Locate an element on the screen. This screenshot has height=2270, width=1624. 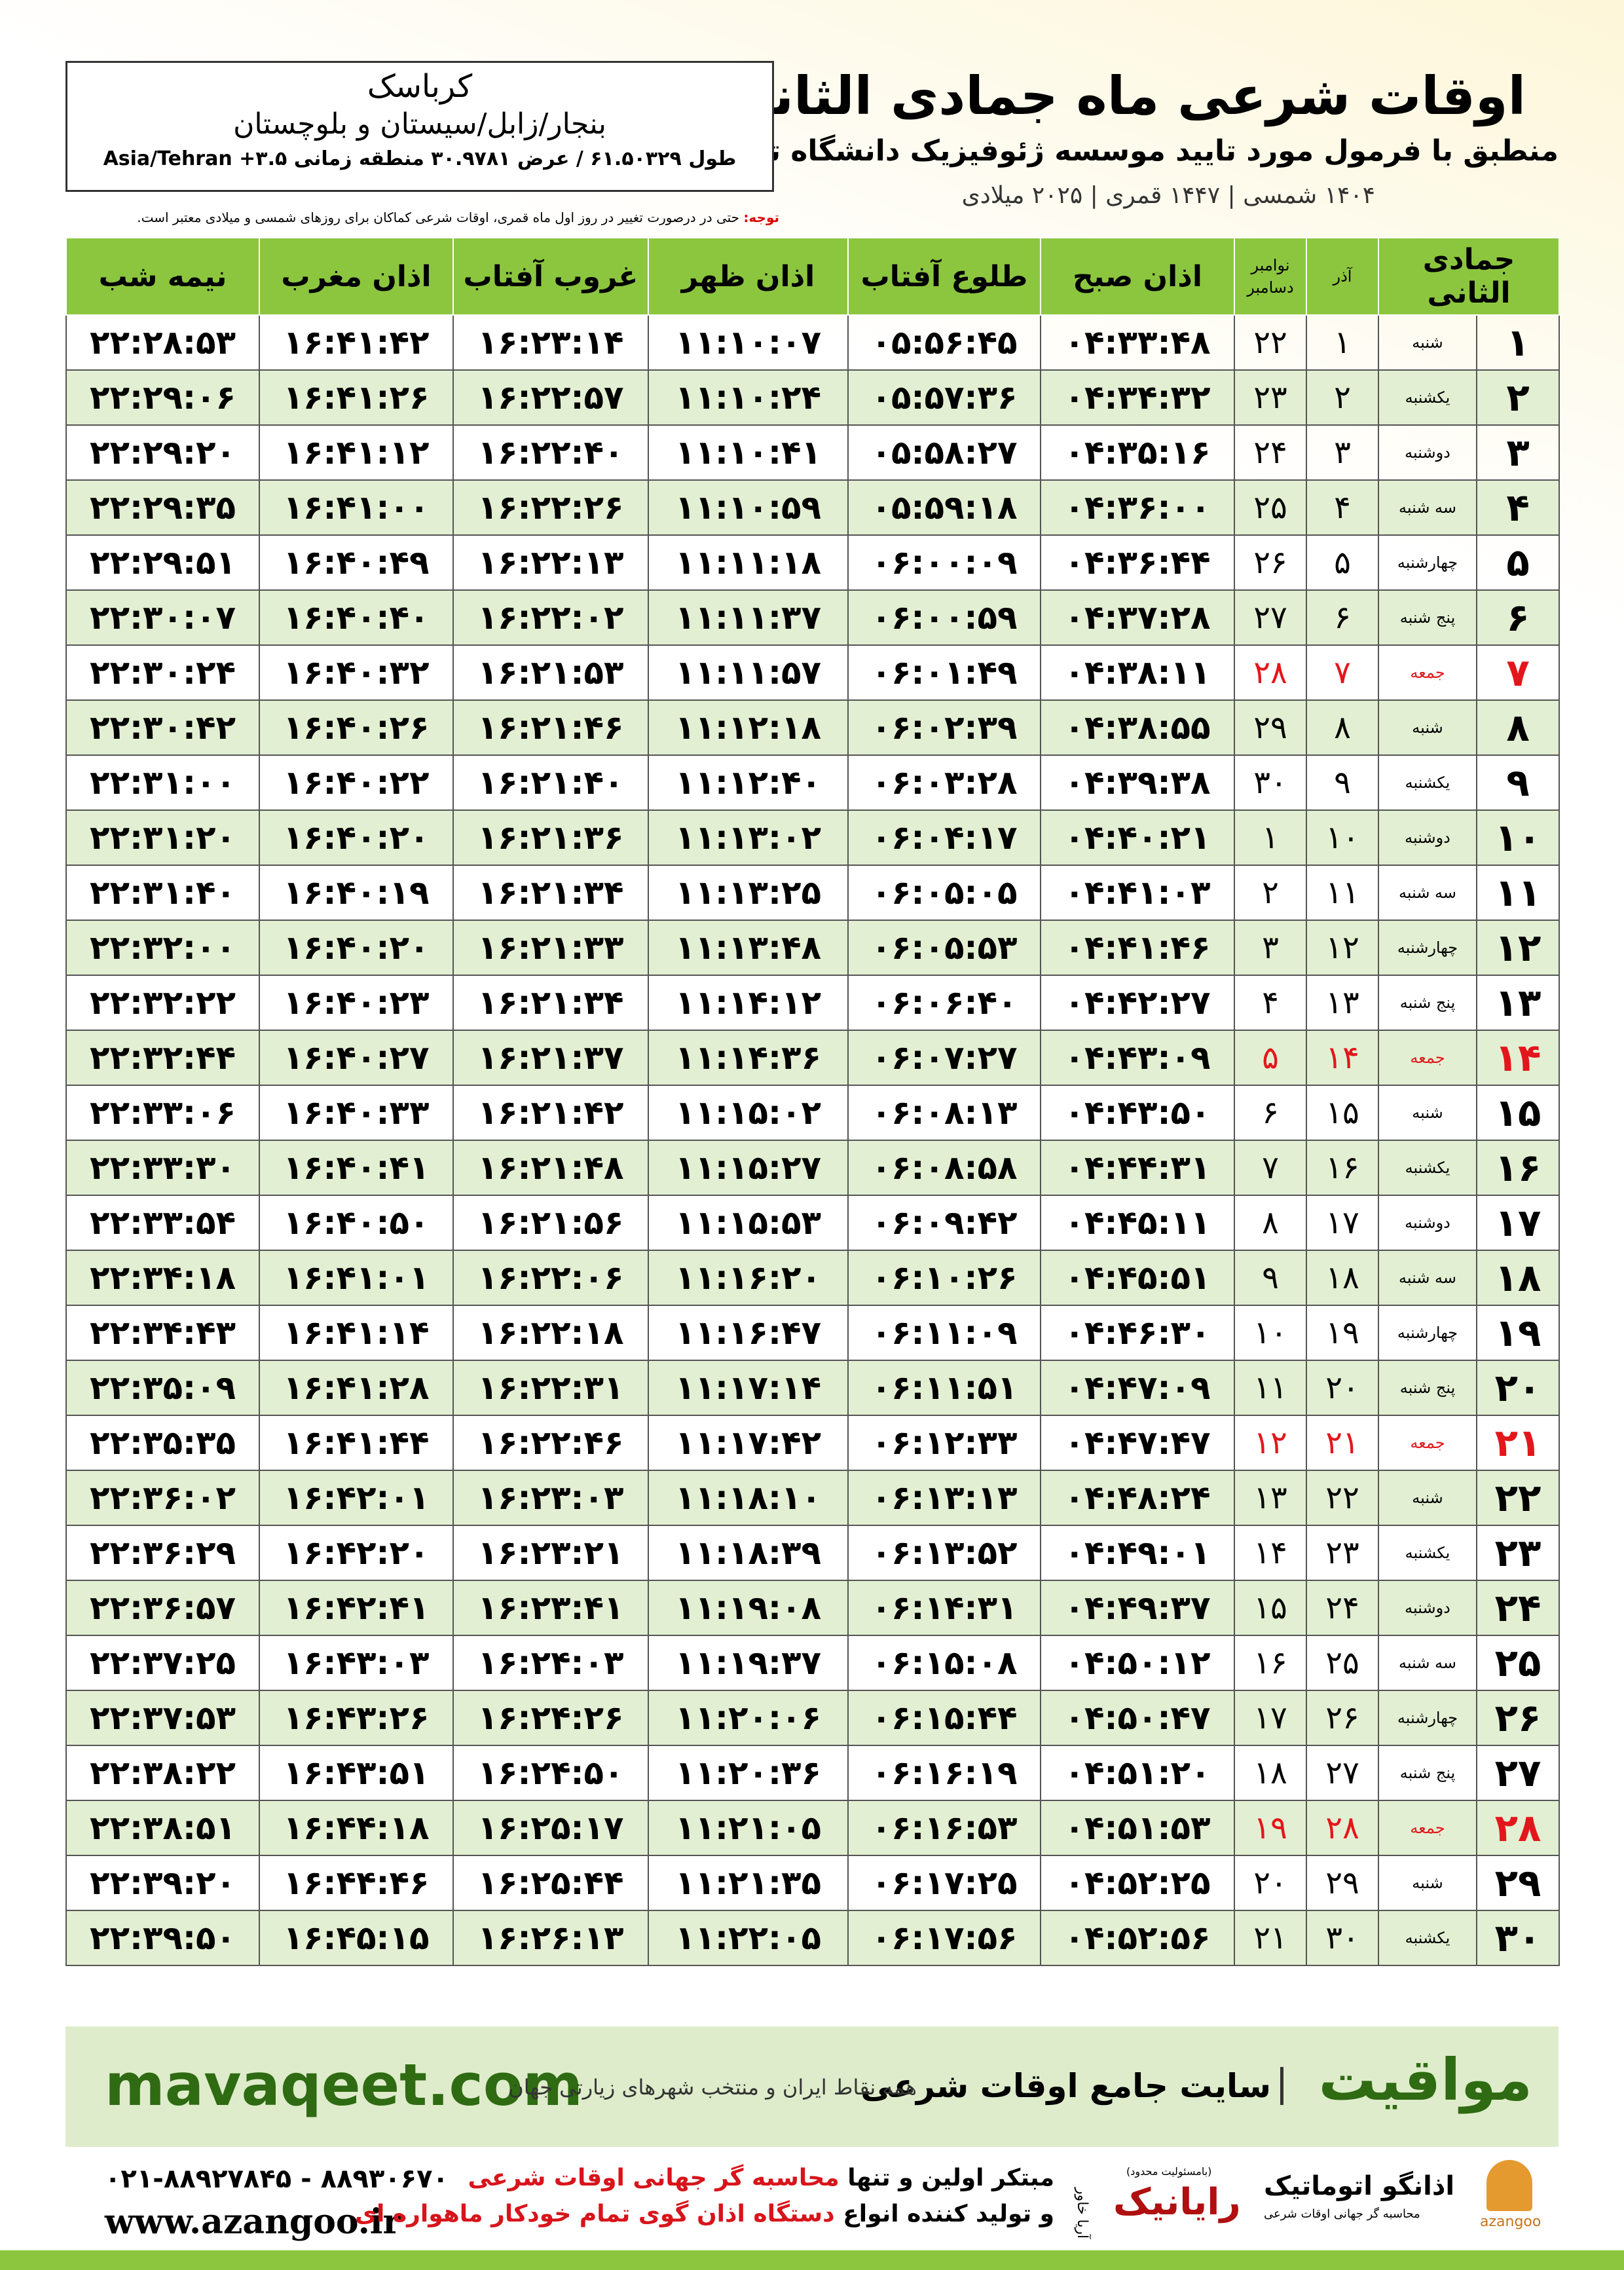
cell-time: ۰۶:۰۴:۱۷ is located at coordinates (944, 837).